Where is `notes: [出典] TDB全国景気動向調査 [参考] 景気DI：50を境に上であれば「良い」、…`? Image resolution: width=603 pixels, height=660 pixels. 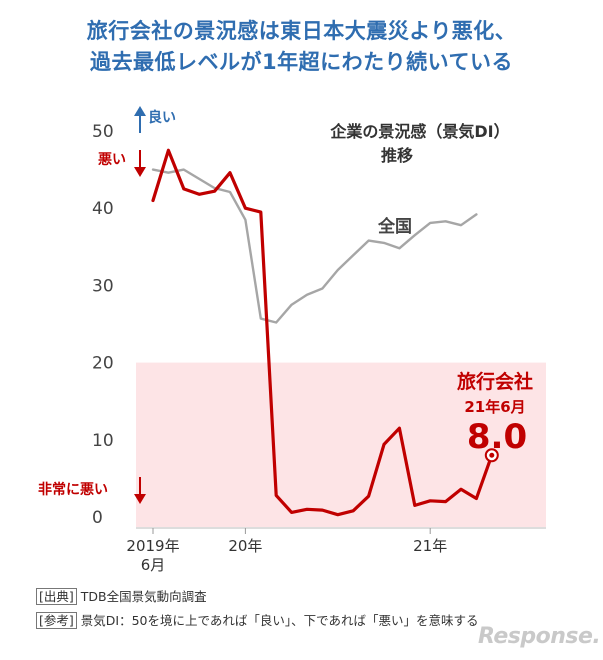
notes: [出典] TDB全国景気動向調査 [参考] 景気DI：50を境に上であれば「良い」、… is located at coordinates (257, 609).